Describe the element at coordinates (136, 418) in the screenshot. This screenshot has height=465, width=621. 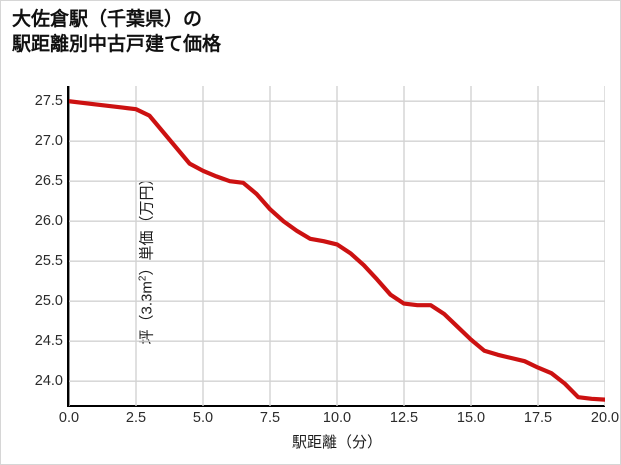
I see `x-tick-label: 2.5` at that location.